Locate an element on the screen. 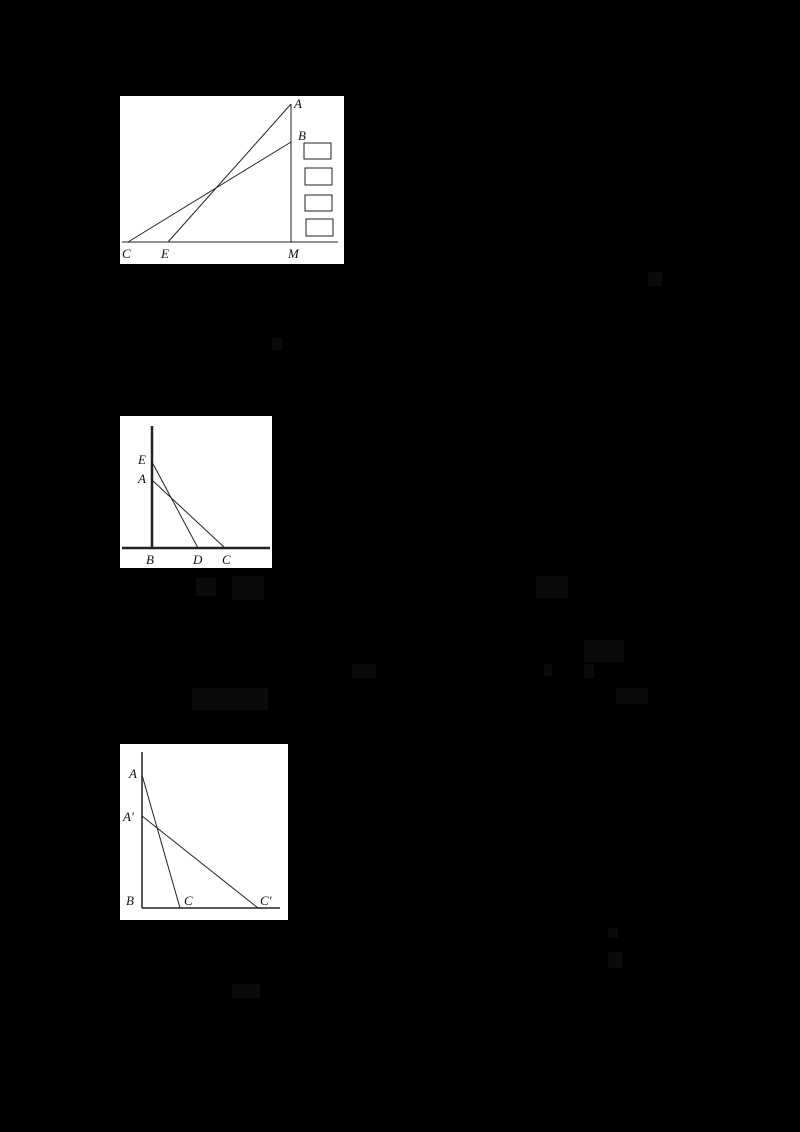 The width and height of the screenshot is (800, 1132). figure-3-diagram: A A' B C C' is located at coordinates (201, 830).